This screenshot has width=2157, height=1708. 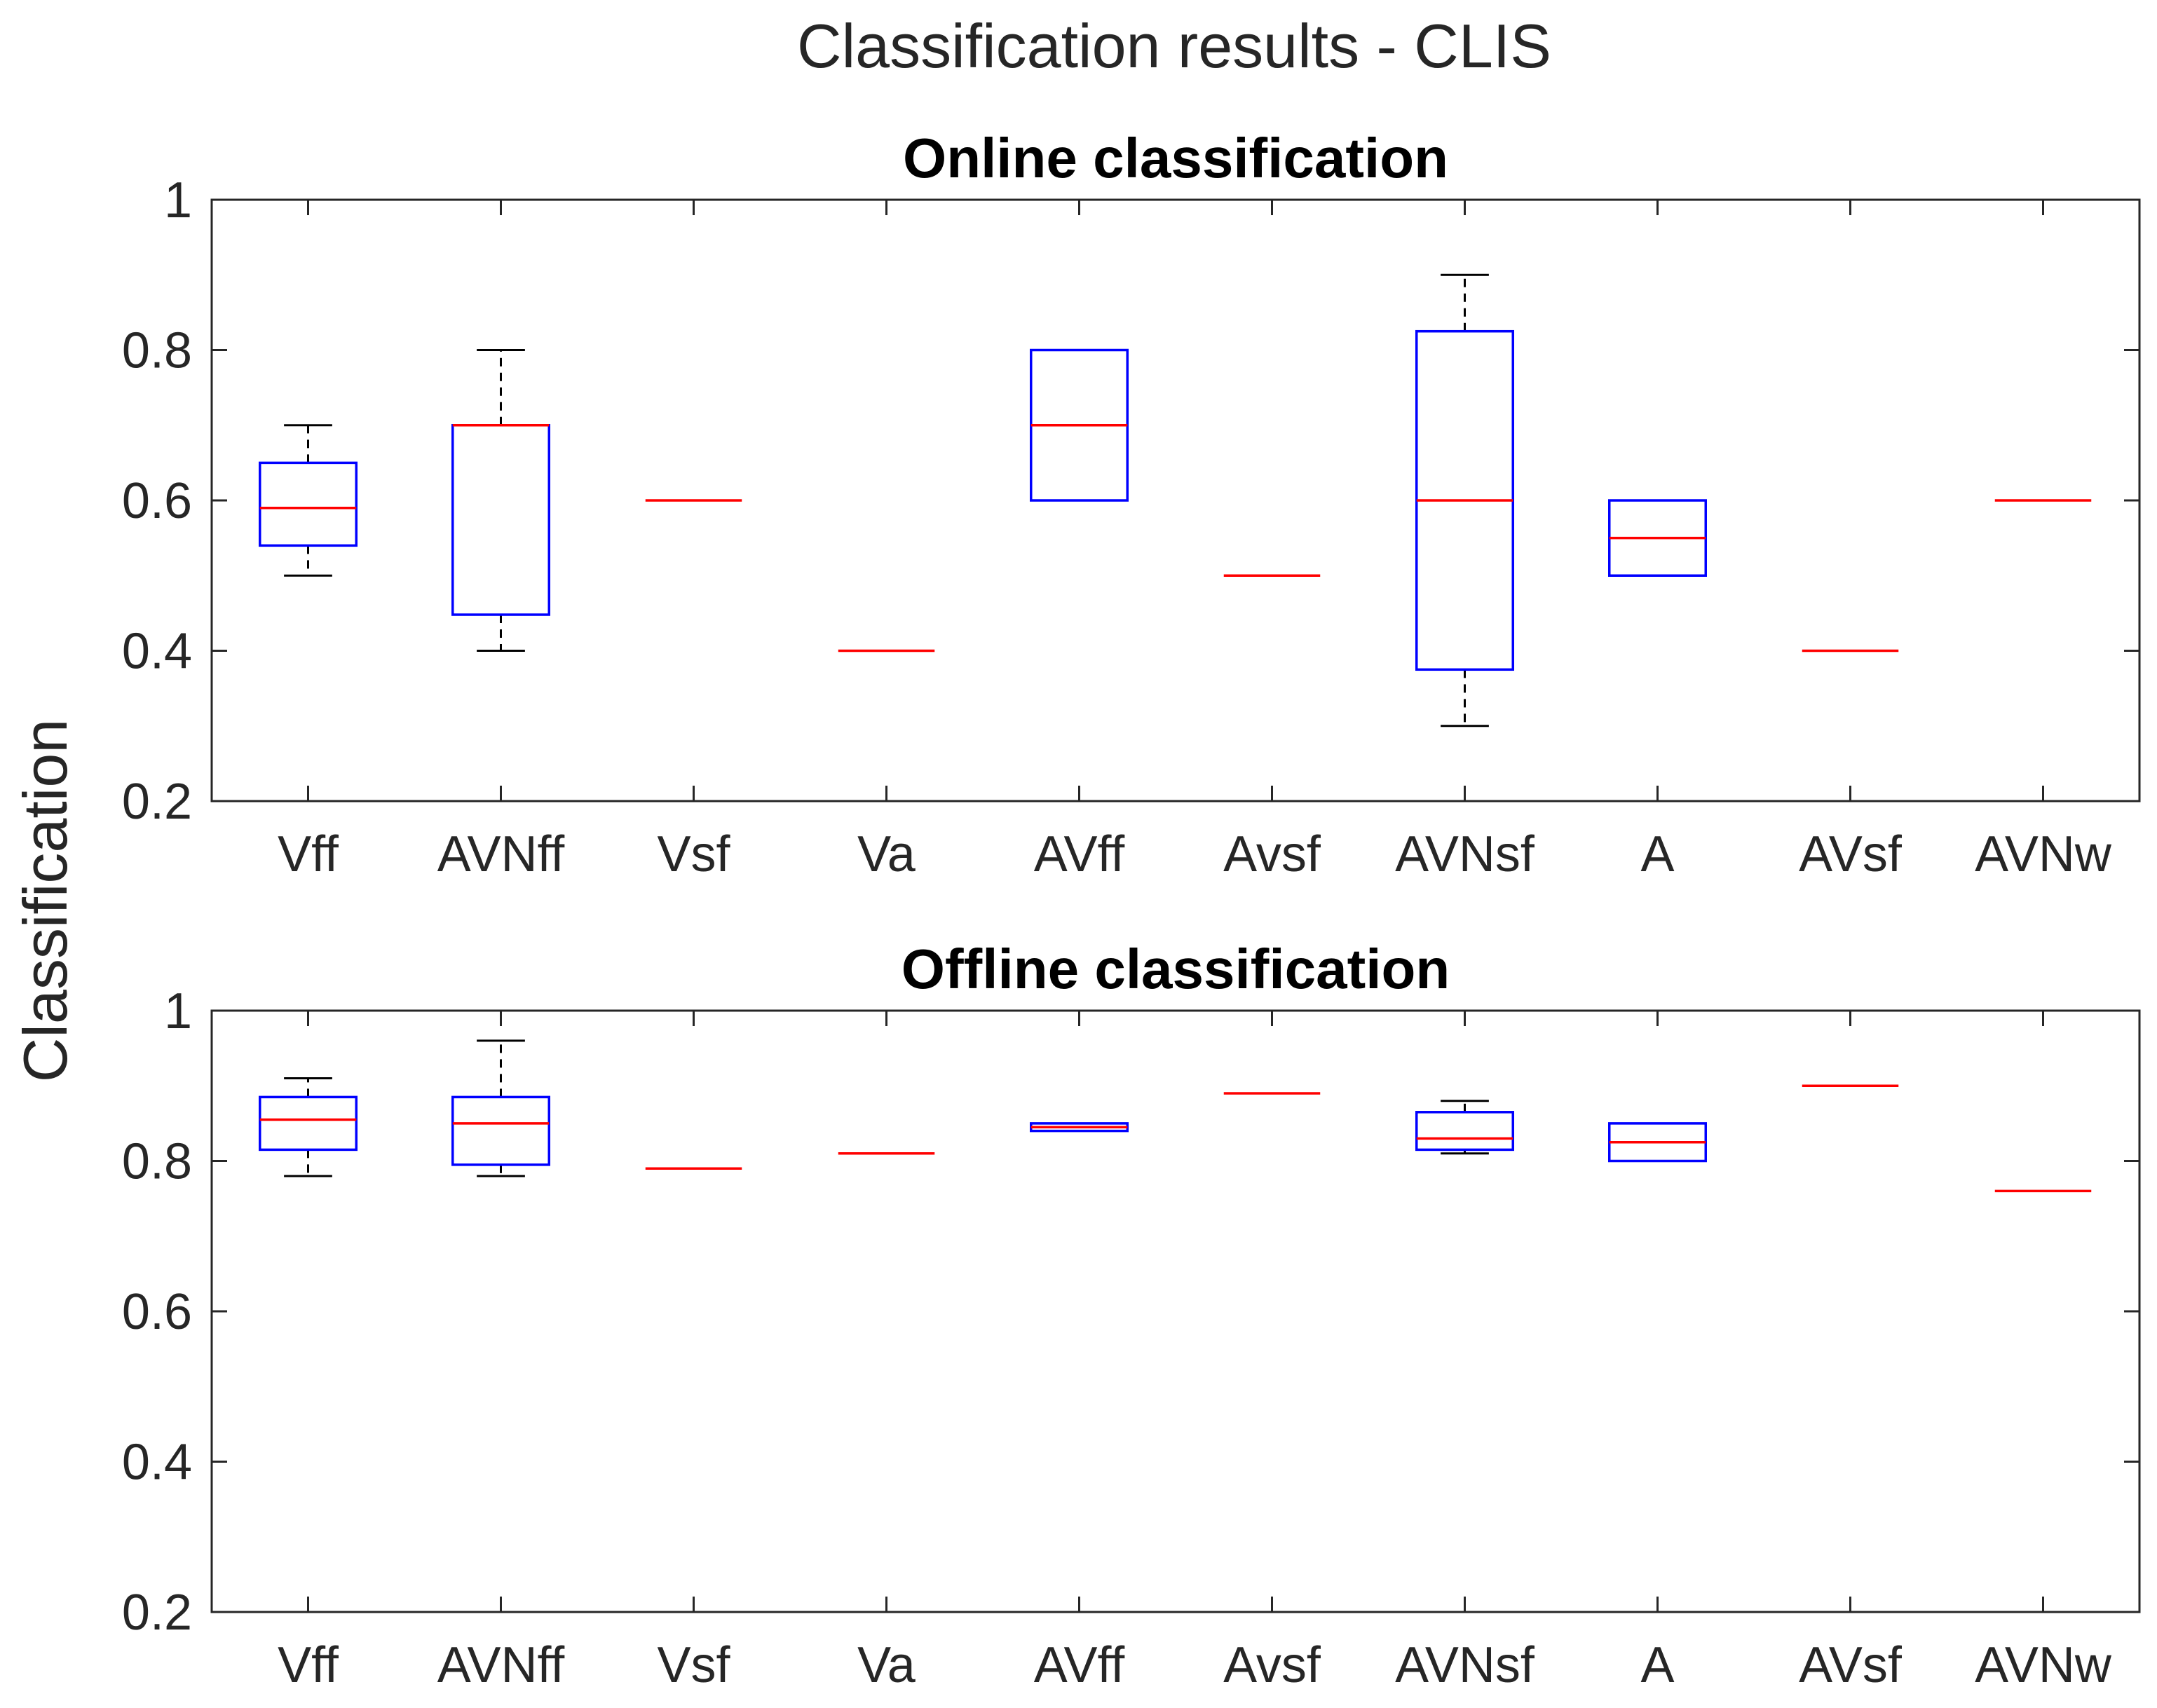 What do you see at coordinates (1174, 46) in the screenshot?
I see `figure-title: Classification results - CLIS` at bounding box center [1174, 46].